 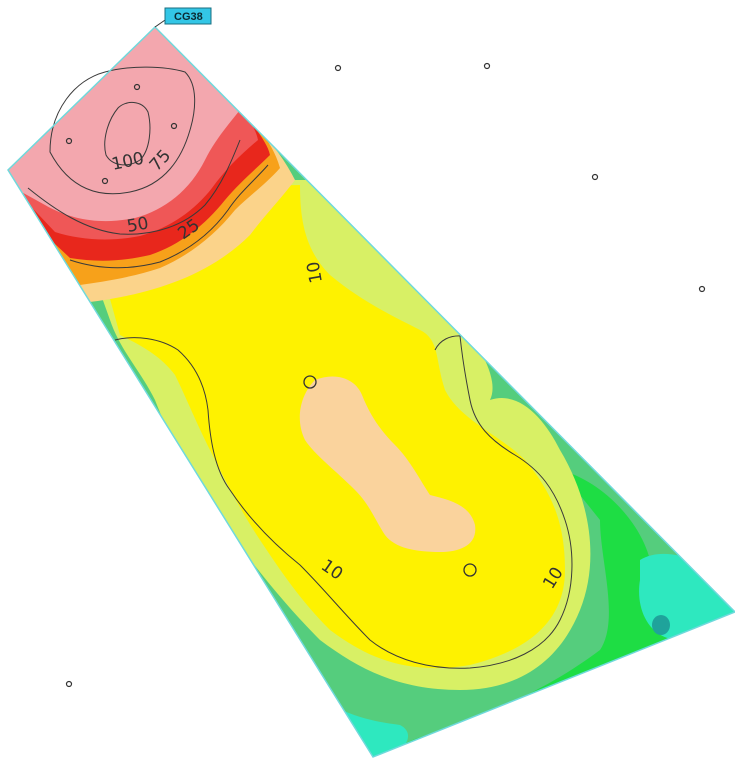 I want to click on contour-10-right, so click(x=448, y=343).